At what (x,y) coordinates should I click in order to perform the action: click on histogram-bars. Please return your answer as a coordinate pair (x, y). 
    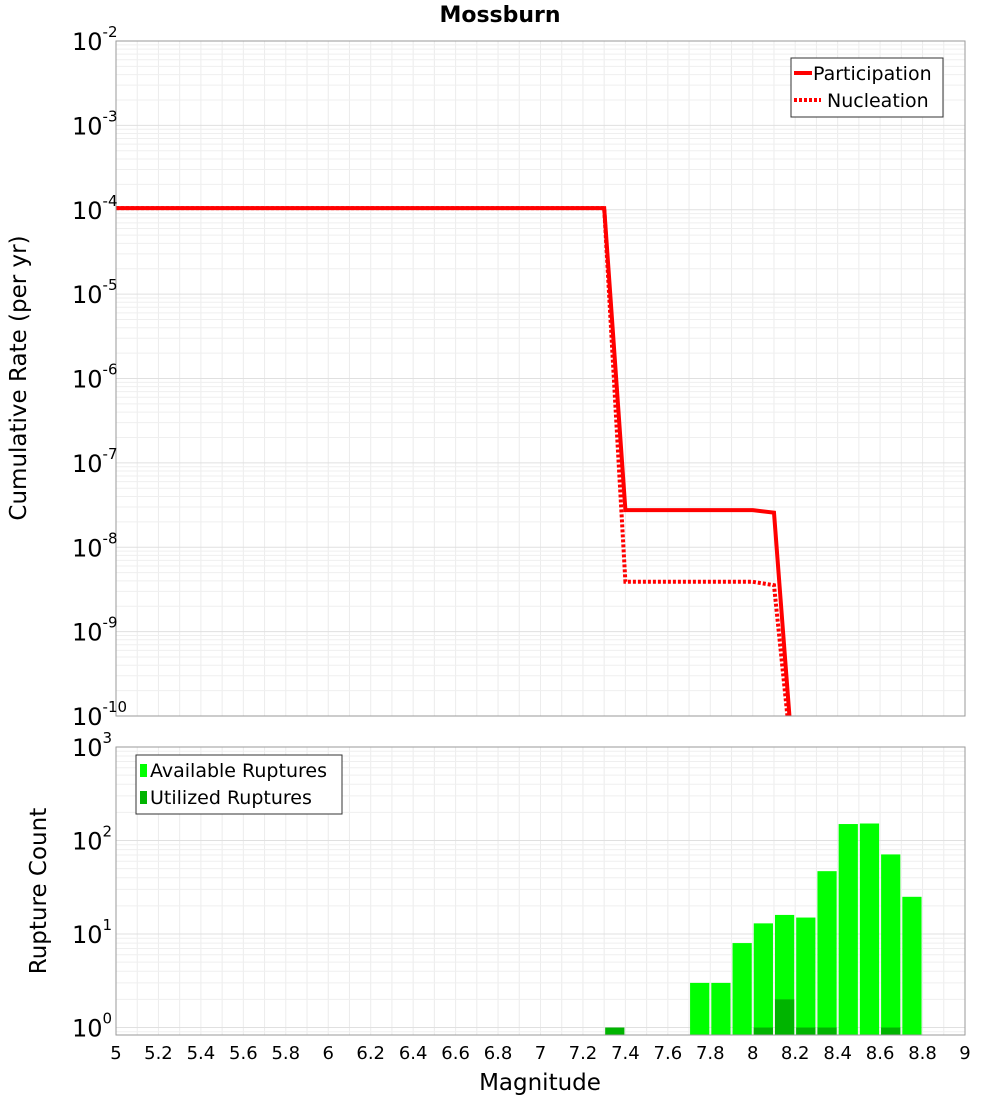
    Looking at the image, I should click on (763, 929).